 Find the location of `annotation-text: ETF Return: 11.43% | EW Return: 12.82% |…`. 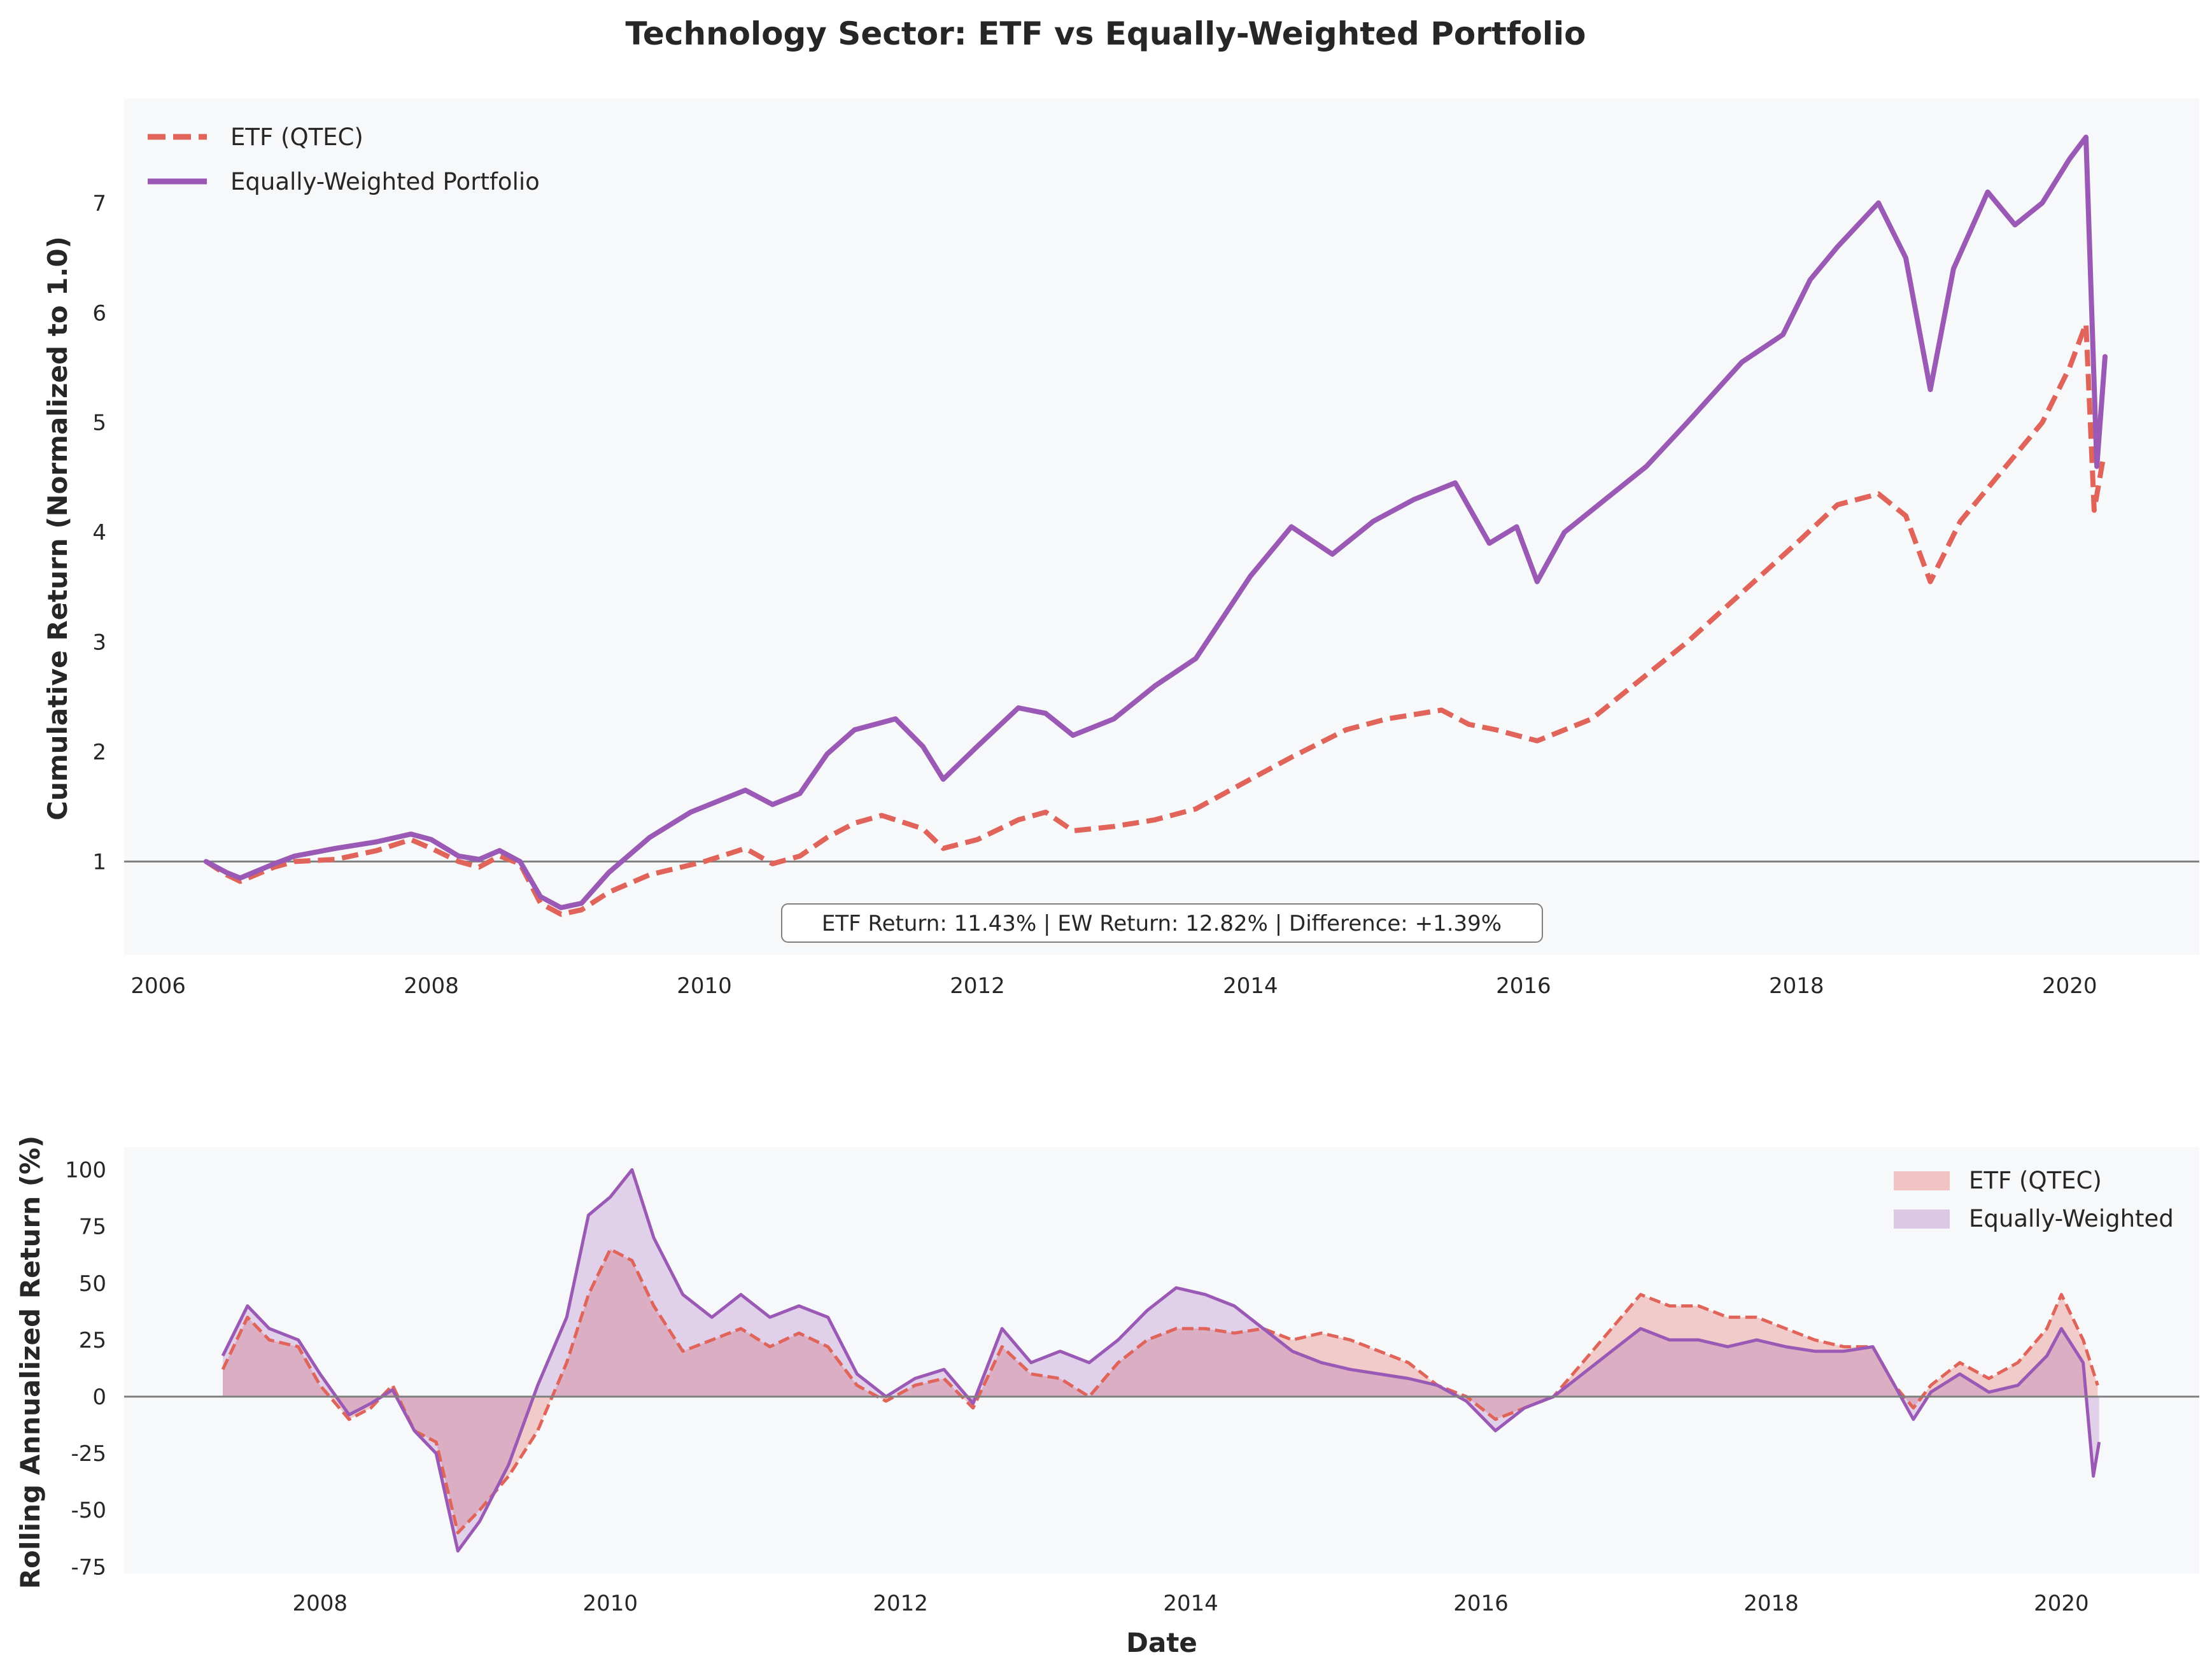

annotation-text: ETF Return: 11.43% | EW Return: 12.82% |… is located at coordinates (1162, 923).